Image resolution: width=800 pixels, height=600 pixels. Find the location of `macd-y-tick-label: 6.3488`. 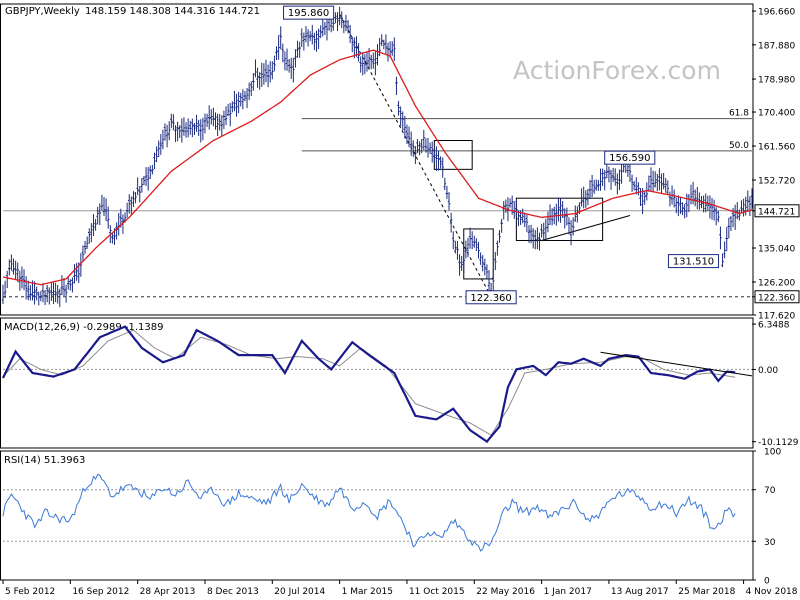

macd-y-tick-label: 6.3488 is located at coordinates (774, 326).